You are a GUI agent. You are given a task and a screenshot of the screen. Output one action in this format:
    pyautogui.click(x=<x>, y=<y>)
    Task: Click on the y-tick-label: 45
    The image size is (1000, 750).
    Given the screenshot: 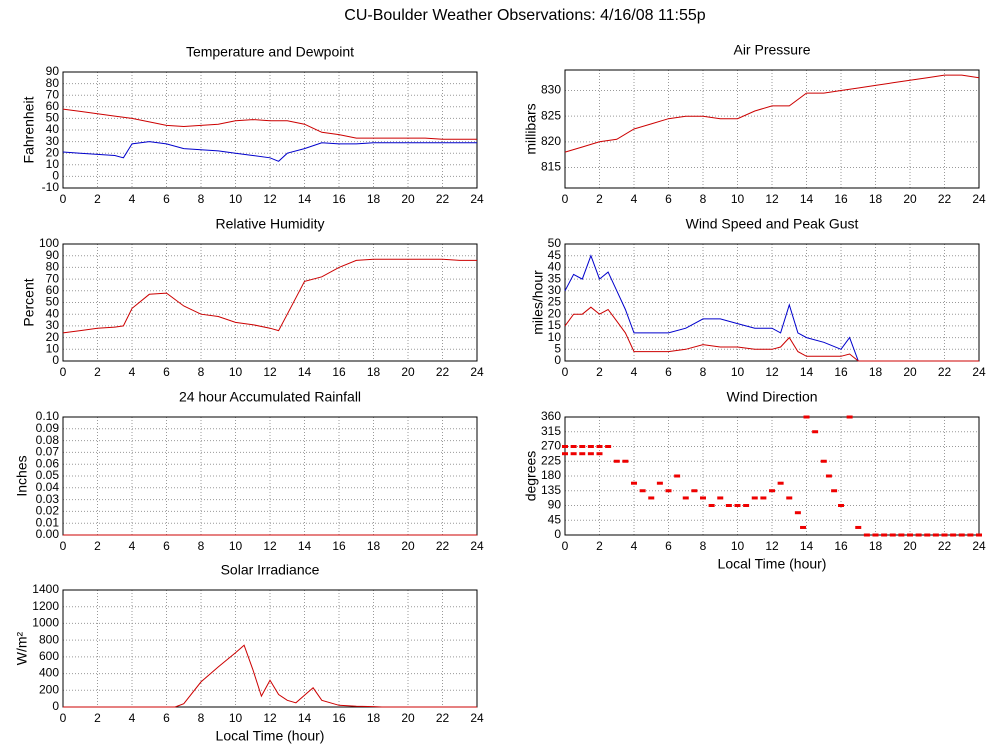 What is the action you would take?
    pyautogui.click(x=555, y=519)
    